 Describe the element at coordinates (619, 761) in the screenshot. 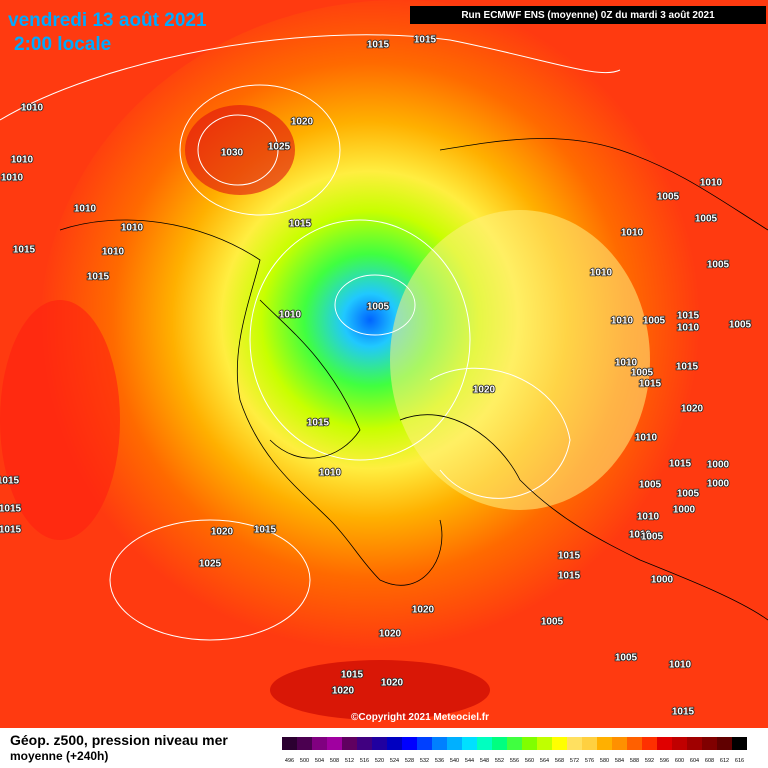

I see `colorbar-label: 584` at that location.